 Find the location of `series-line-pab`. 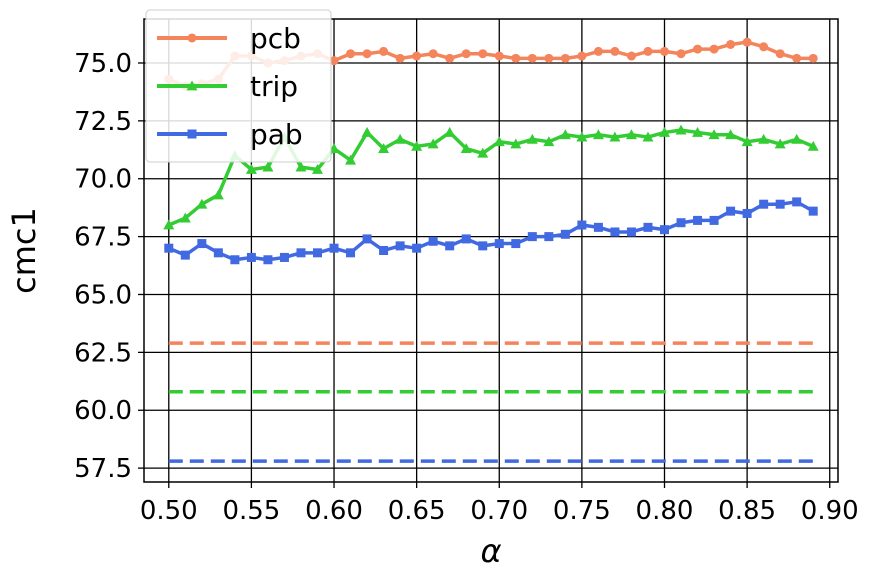

series-line-pab is located at coordinates (491, 231).